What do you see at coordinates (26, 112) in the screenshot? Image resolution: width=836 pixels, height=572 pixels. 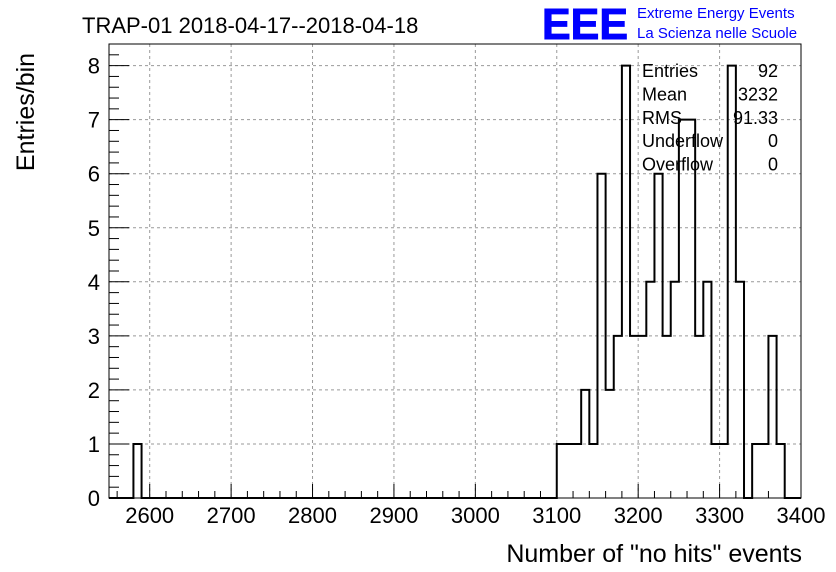 I see `y-axis-label: Entries/bin` at bounding box center [26, 112].